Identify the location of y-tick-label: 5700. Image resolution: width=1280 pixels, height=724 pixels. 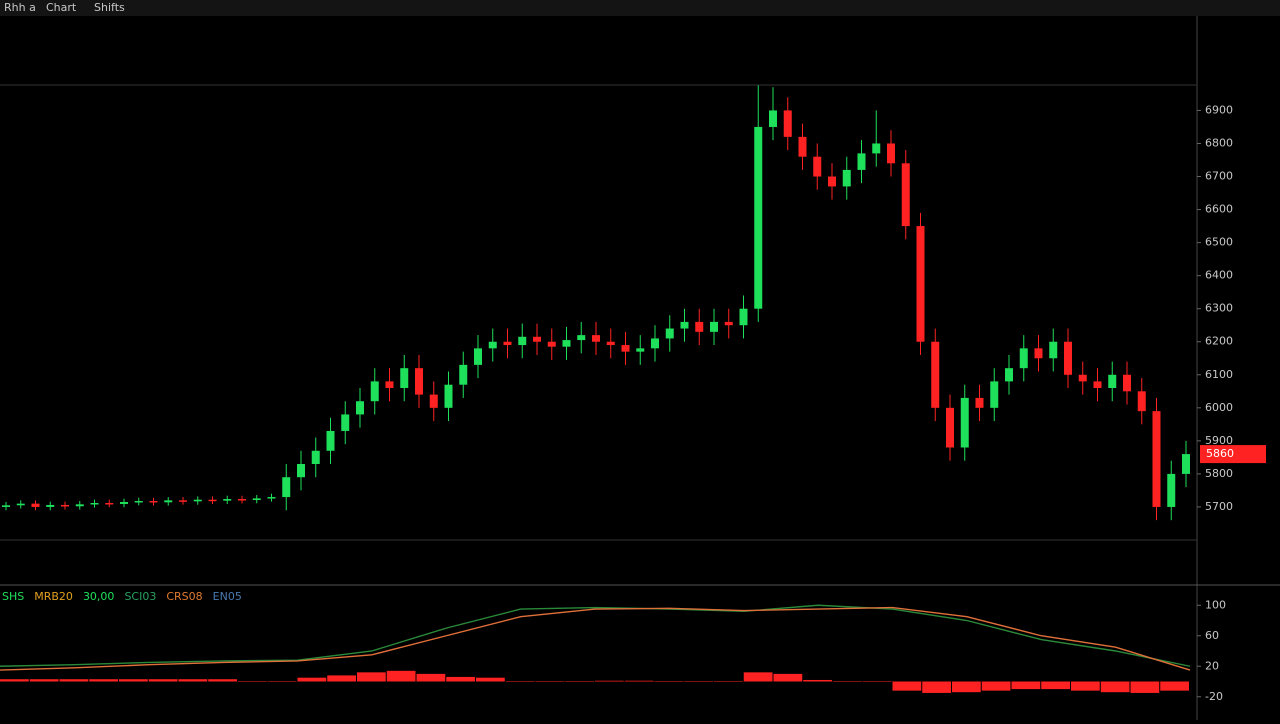
(1219, 506).